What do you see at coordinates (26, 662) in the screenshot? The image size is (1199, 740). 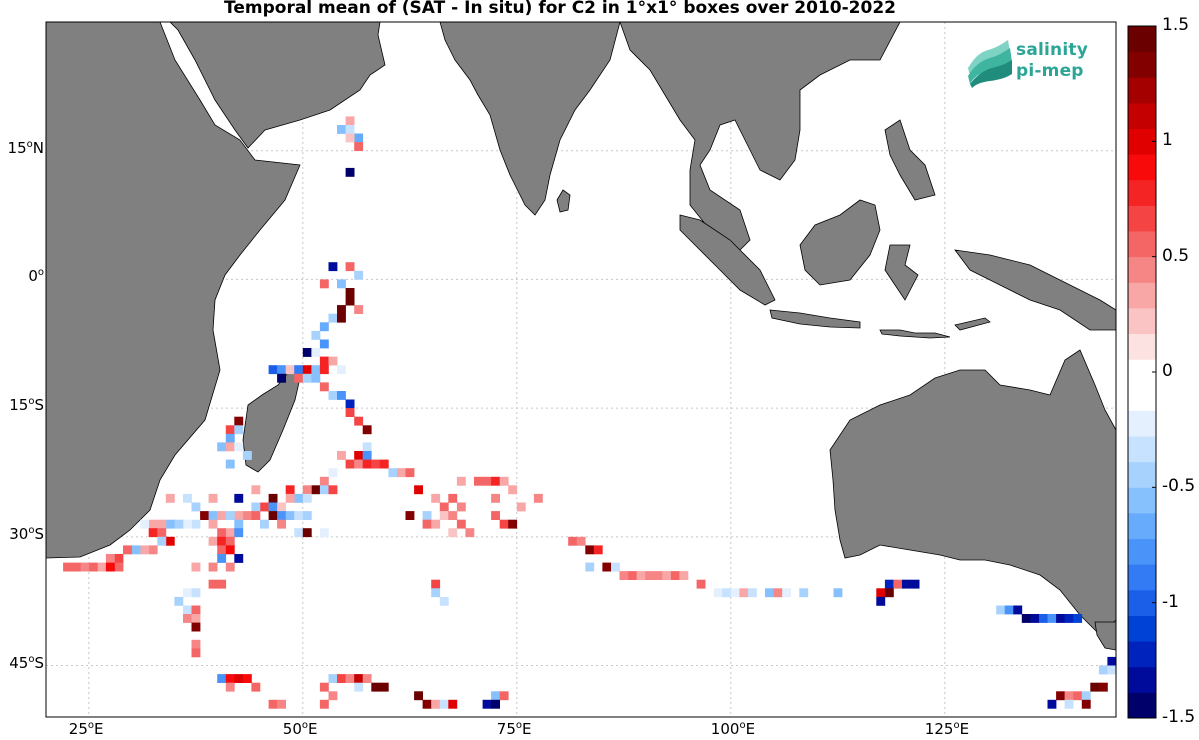 I see `latitude-label: 45oS` at bounding box center [26, 662].